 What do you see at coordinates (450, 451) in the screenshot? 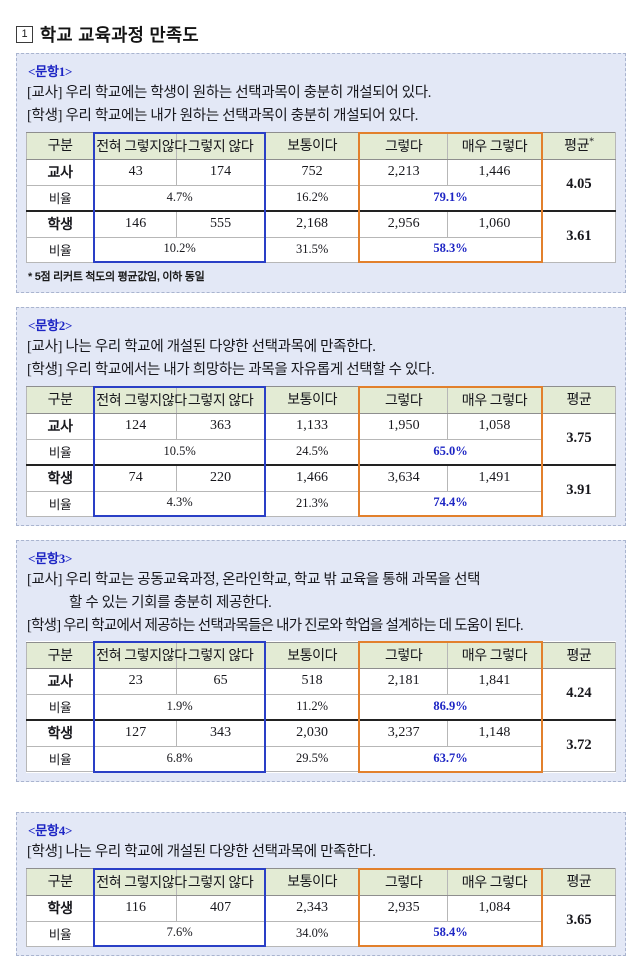
I see `ratio-positive-cell: 65.0%` at bounding box center [450, 451].